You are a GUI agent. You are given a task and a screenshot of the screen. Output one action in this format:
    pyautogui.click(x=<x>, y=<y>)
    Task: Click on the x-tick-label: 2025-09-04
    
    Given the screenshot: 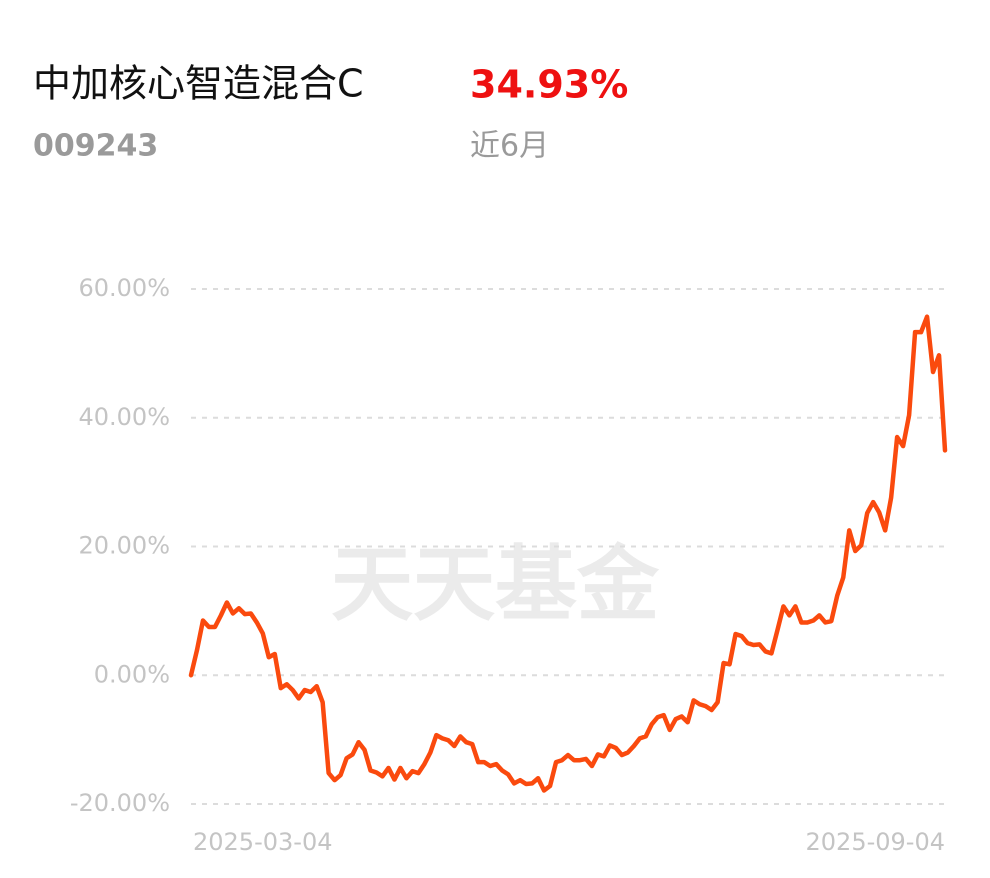 What is the action you would take?
    pyautogui.click(x=875, y=842)
    